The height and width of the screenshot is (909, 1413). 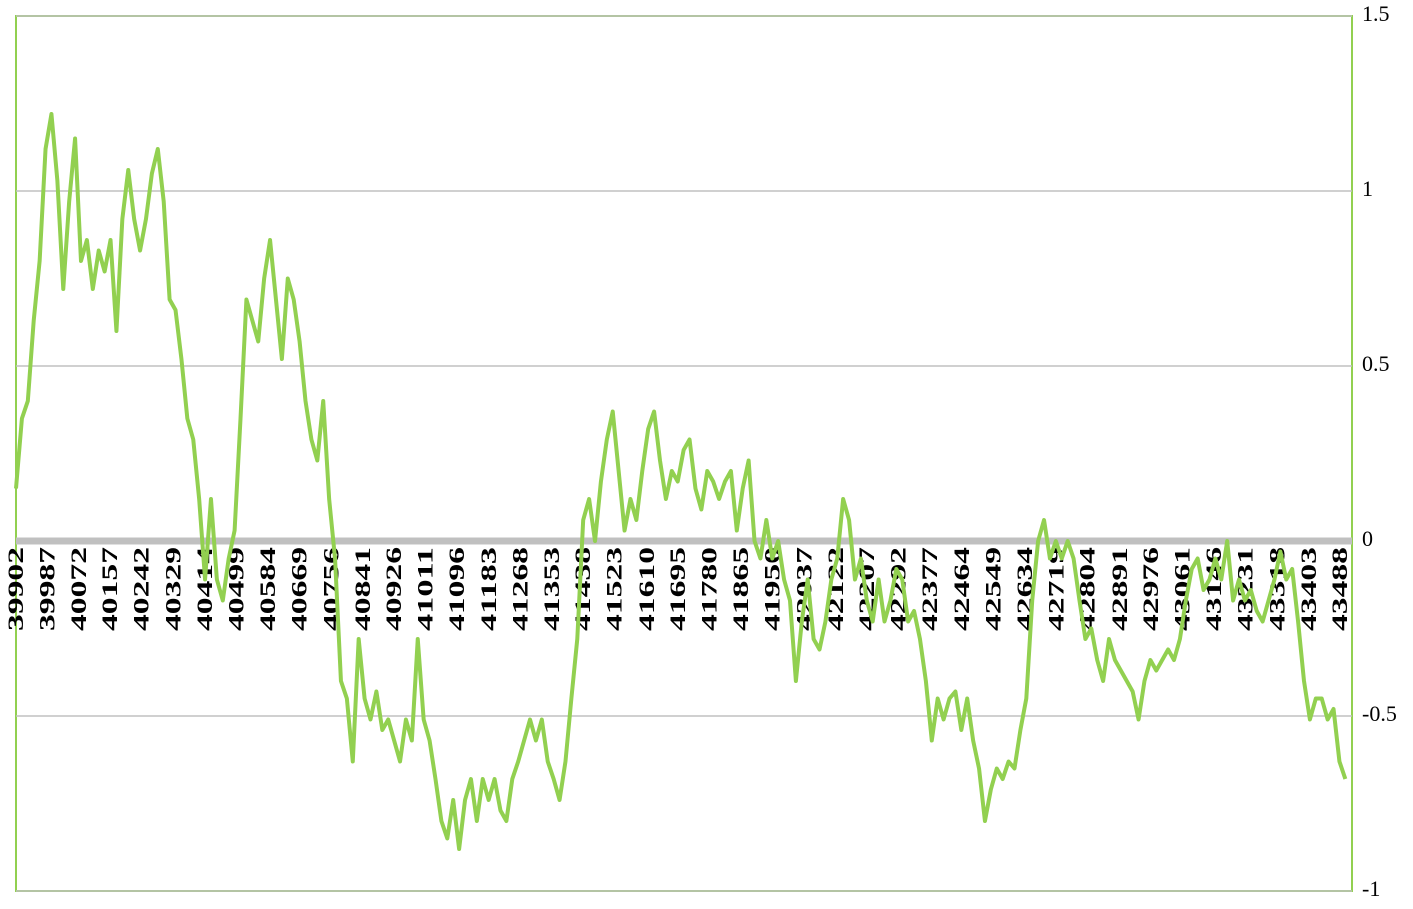 I want to click on x-tick-label: 40072, so click(x=78, y=589).